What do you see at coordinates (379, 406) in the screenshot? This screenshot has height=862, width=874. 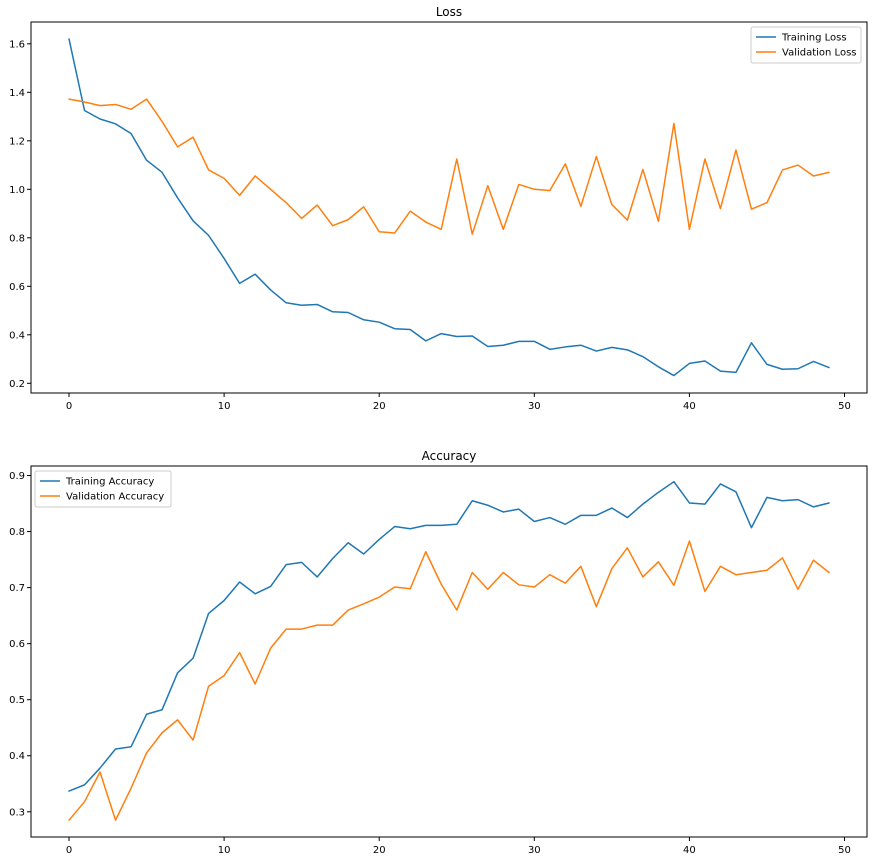 I see `loss-x-tick-label: 20` at bounding box center [379, 406].